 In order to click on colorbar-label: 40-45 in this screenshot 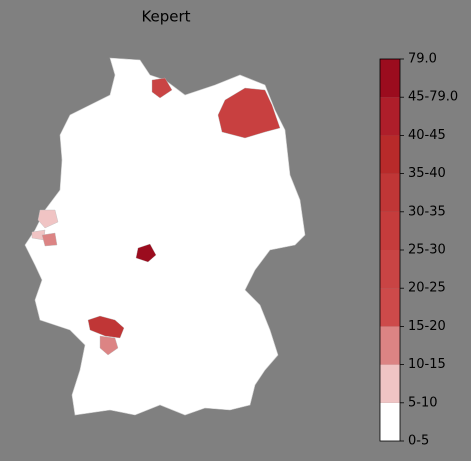, I will do `click(427, 135)`.